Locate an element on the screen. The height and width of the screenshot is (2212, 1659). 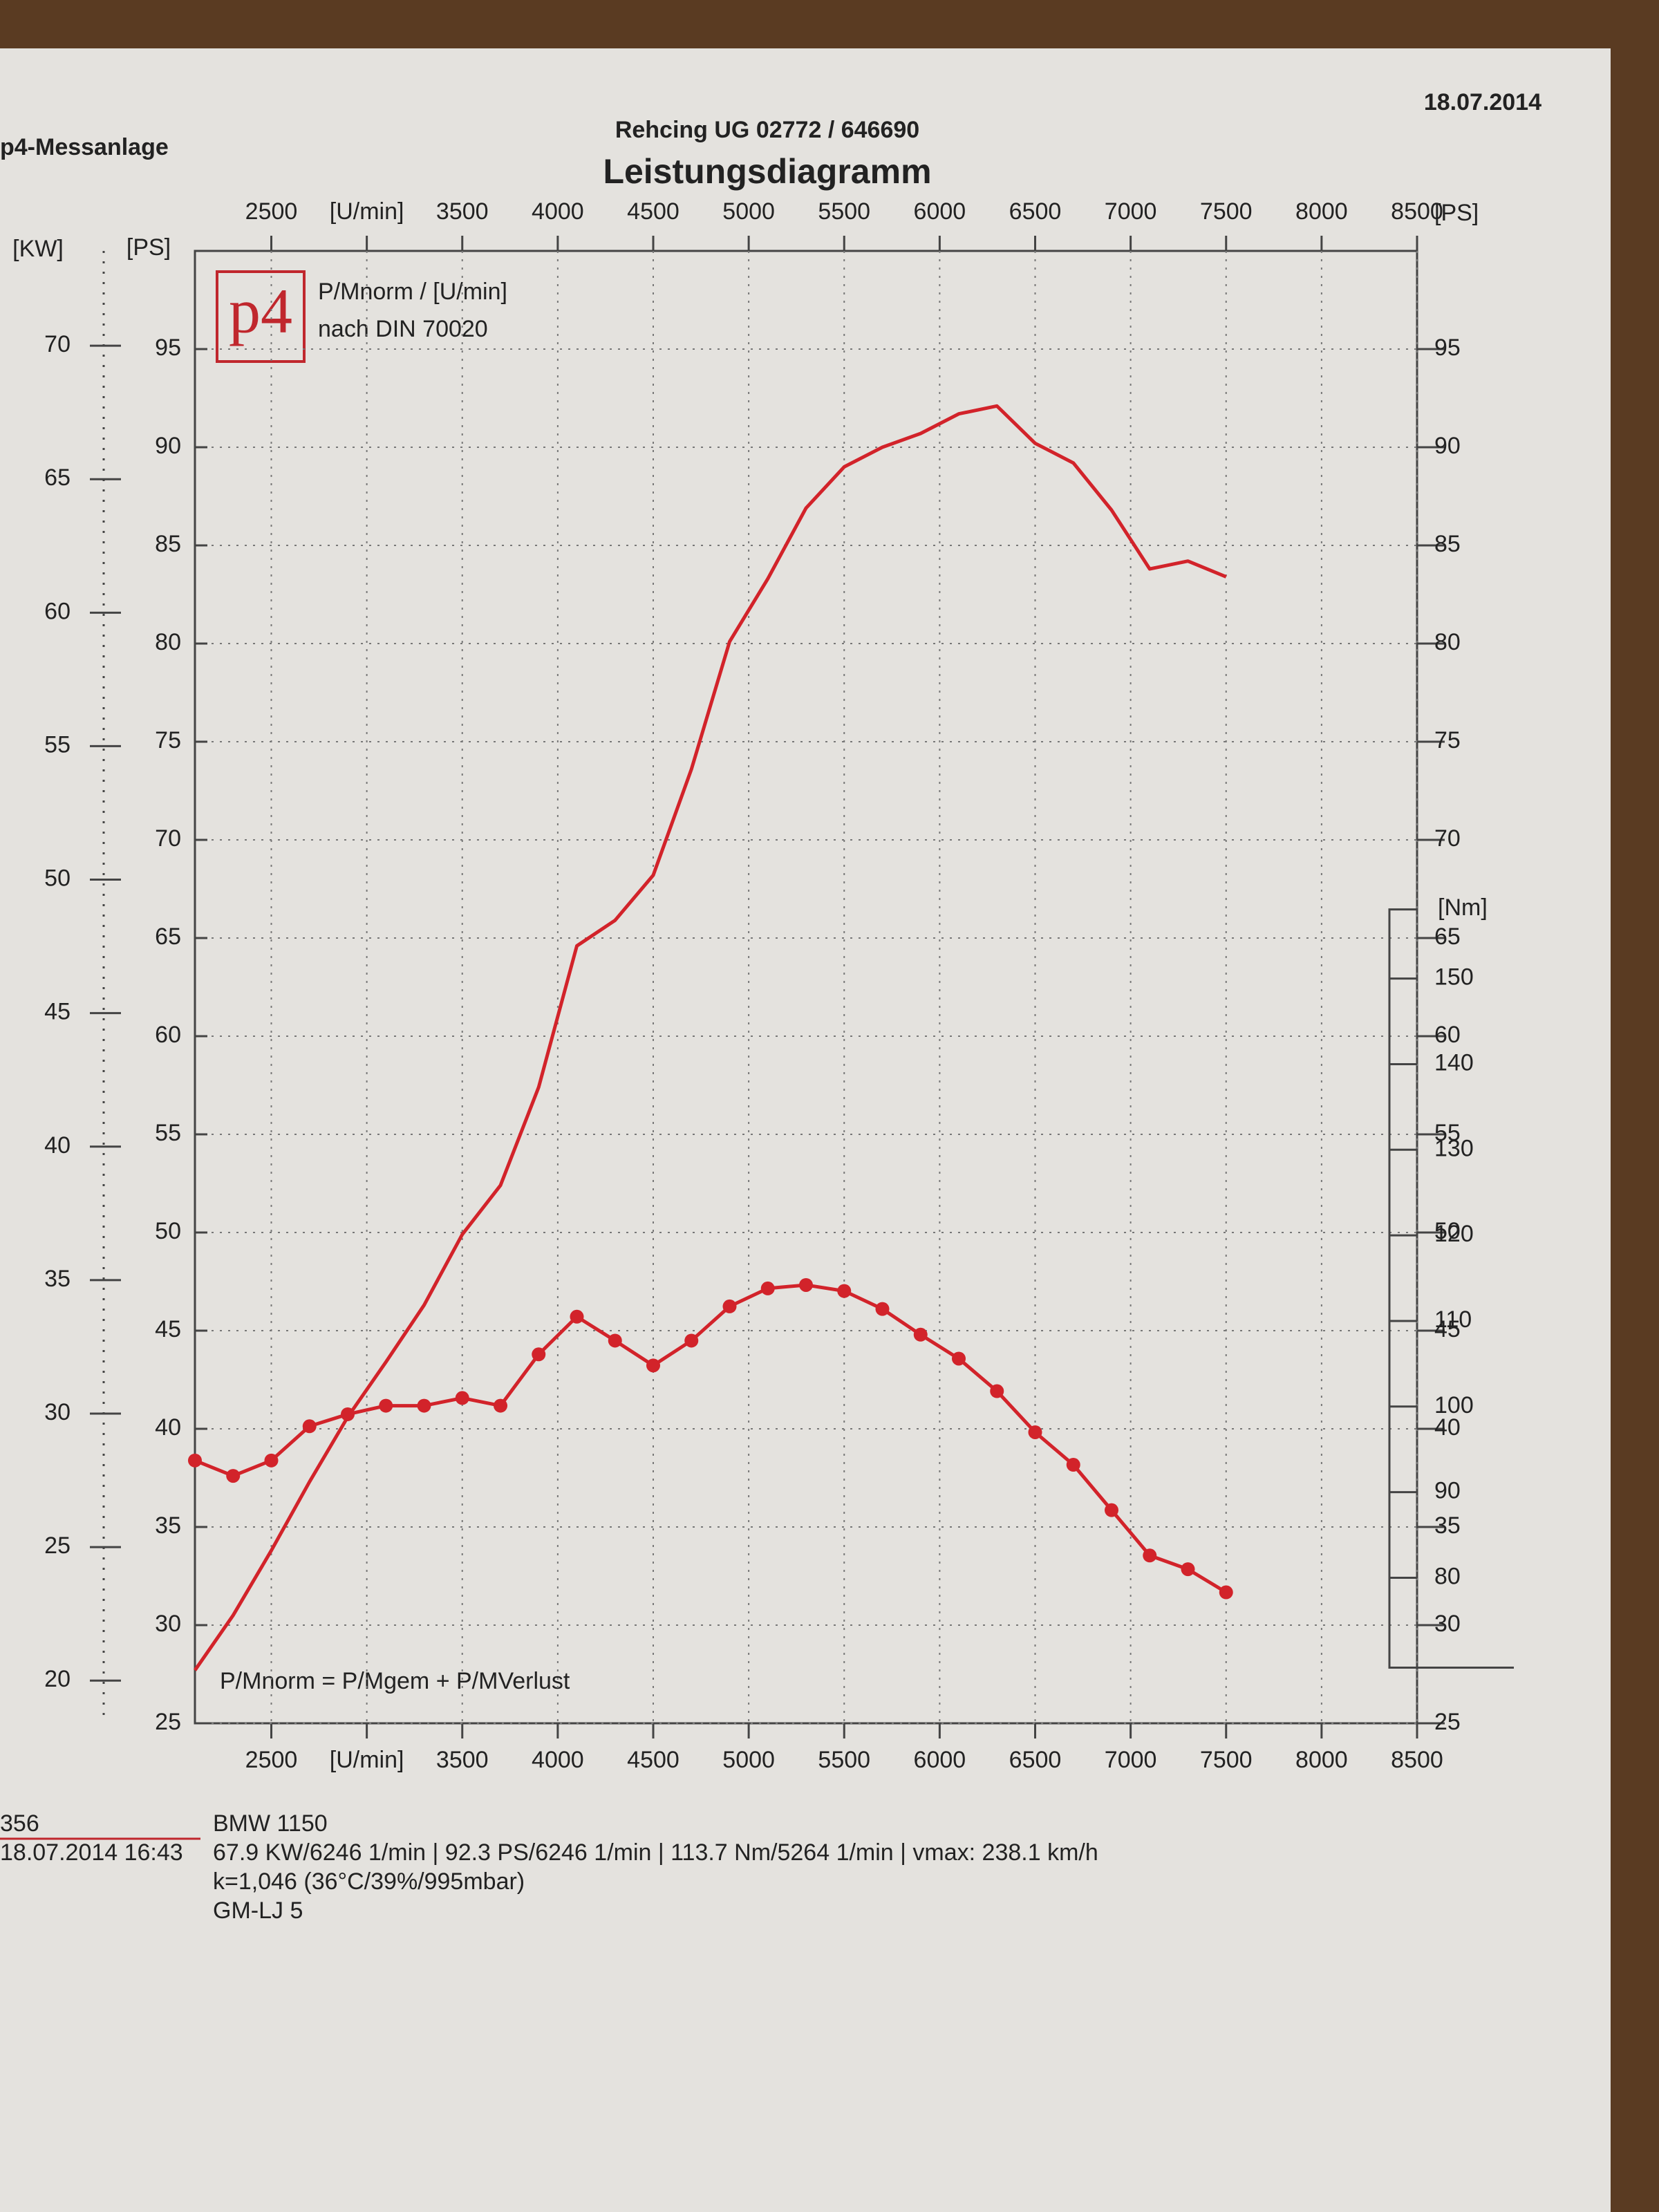
x-tick-label-top: 7000 is located at coordinates (1131, 211).